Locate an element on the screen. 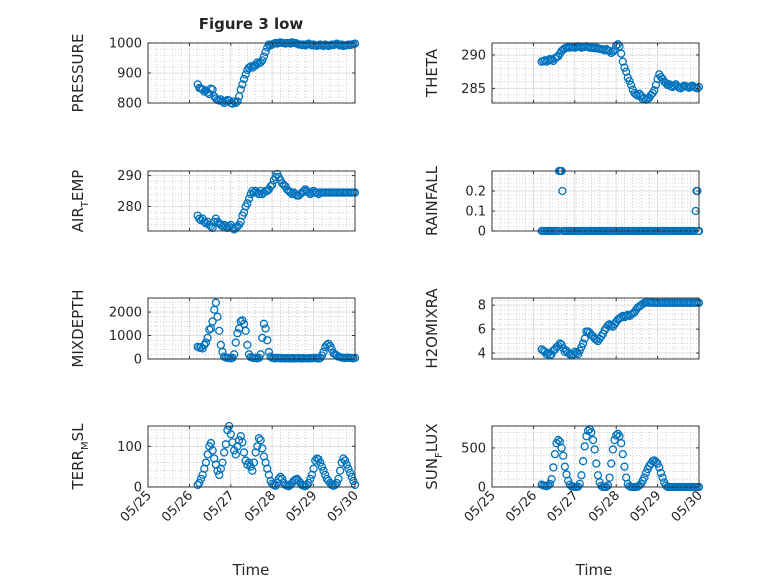 This screenshot has height=583, width=778. chart-sun_flux-ylabel-rest: LUX is located at coordinates (432, 437).